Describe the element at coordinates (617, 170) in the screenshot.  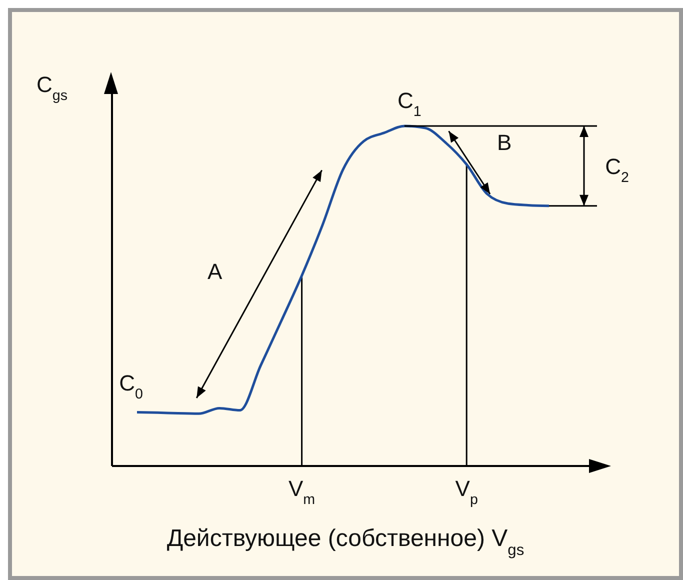
I see `text: C$_{2}$` at that location.